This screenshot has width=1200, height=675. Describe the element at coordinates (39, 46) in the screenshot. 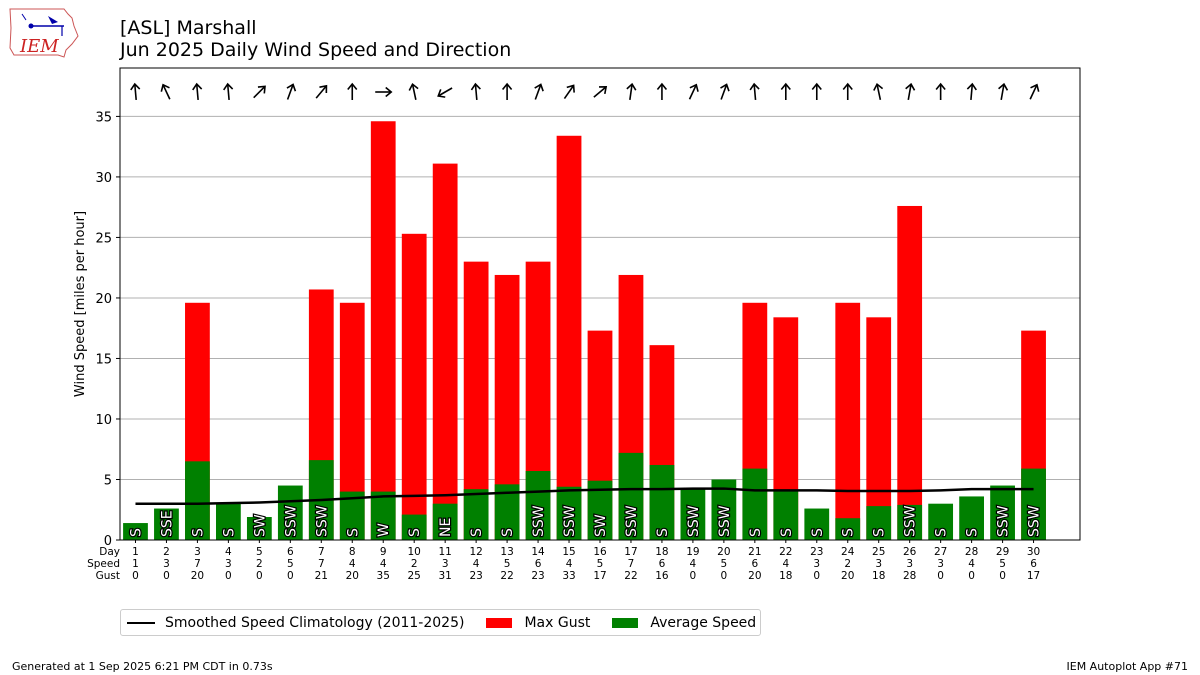

I see `logo-text: IEM` at that location.